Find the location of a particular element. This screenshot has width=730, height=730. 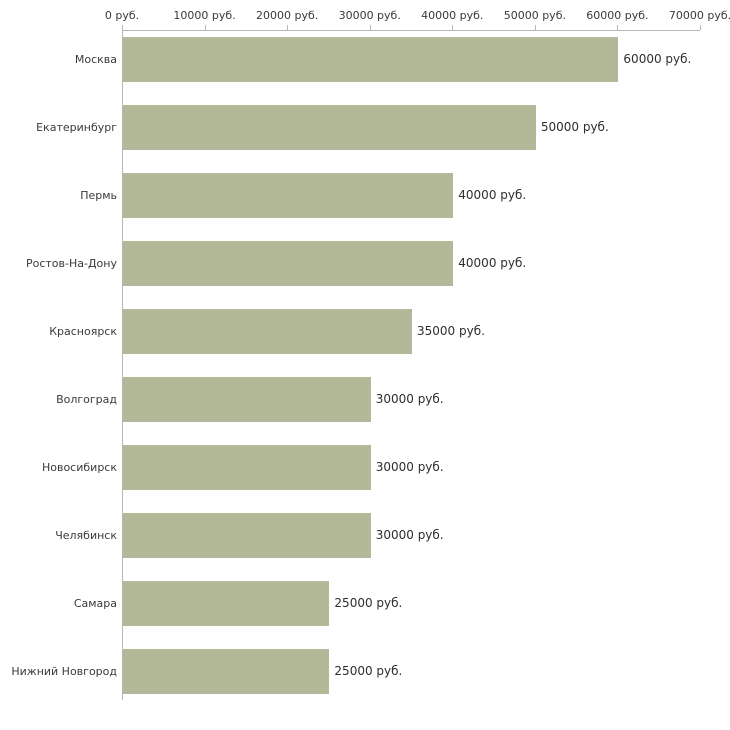

category-label: Нижний Новгород is located at coordinates (64, 671).